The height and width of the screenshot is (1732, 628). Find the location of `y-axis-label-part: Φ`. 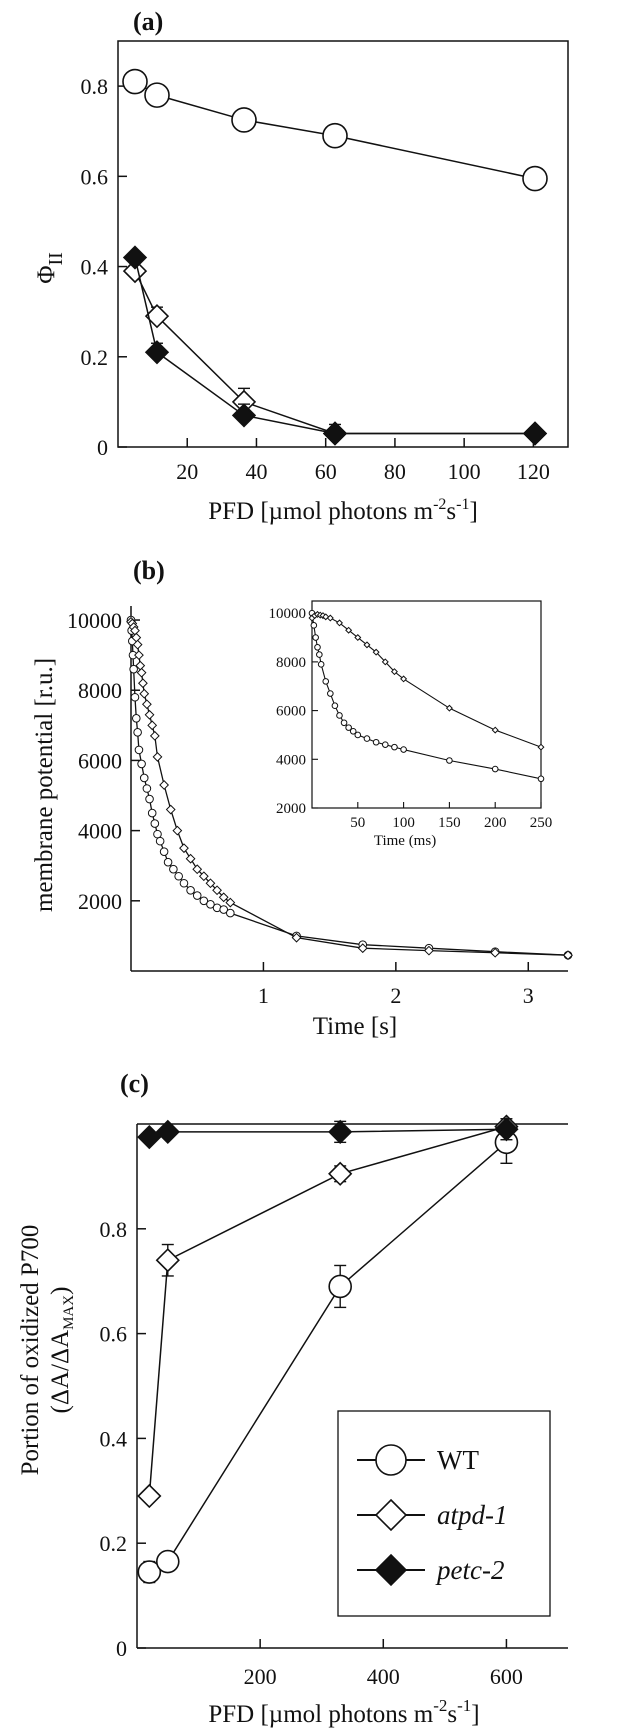

y-axis-label-part: Φ is located at coordinates (46, 275).